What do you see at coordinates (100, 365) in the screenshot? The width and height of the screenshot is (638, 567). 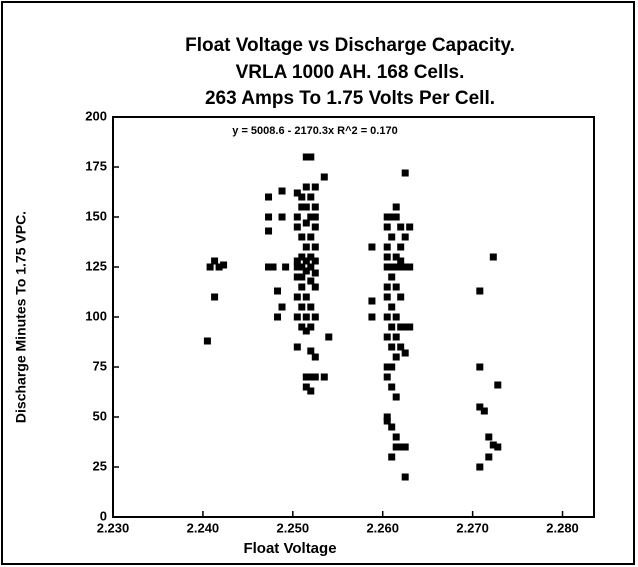 I see `y-tick-label: 75` at bounding box center [100, 365].